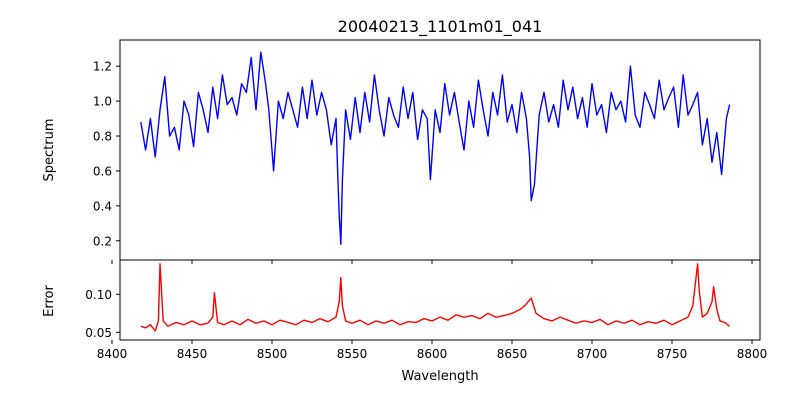  I want to click on x-axis-label: Wavelength, so click(439, 376).